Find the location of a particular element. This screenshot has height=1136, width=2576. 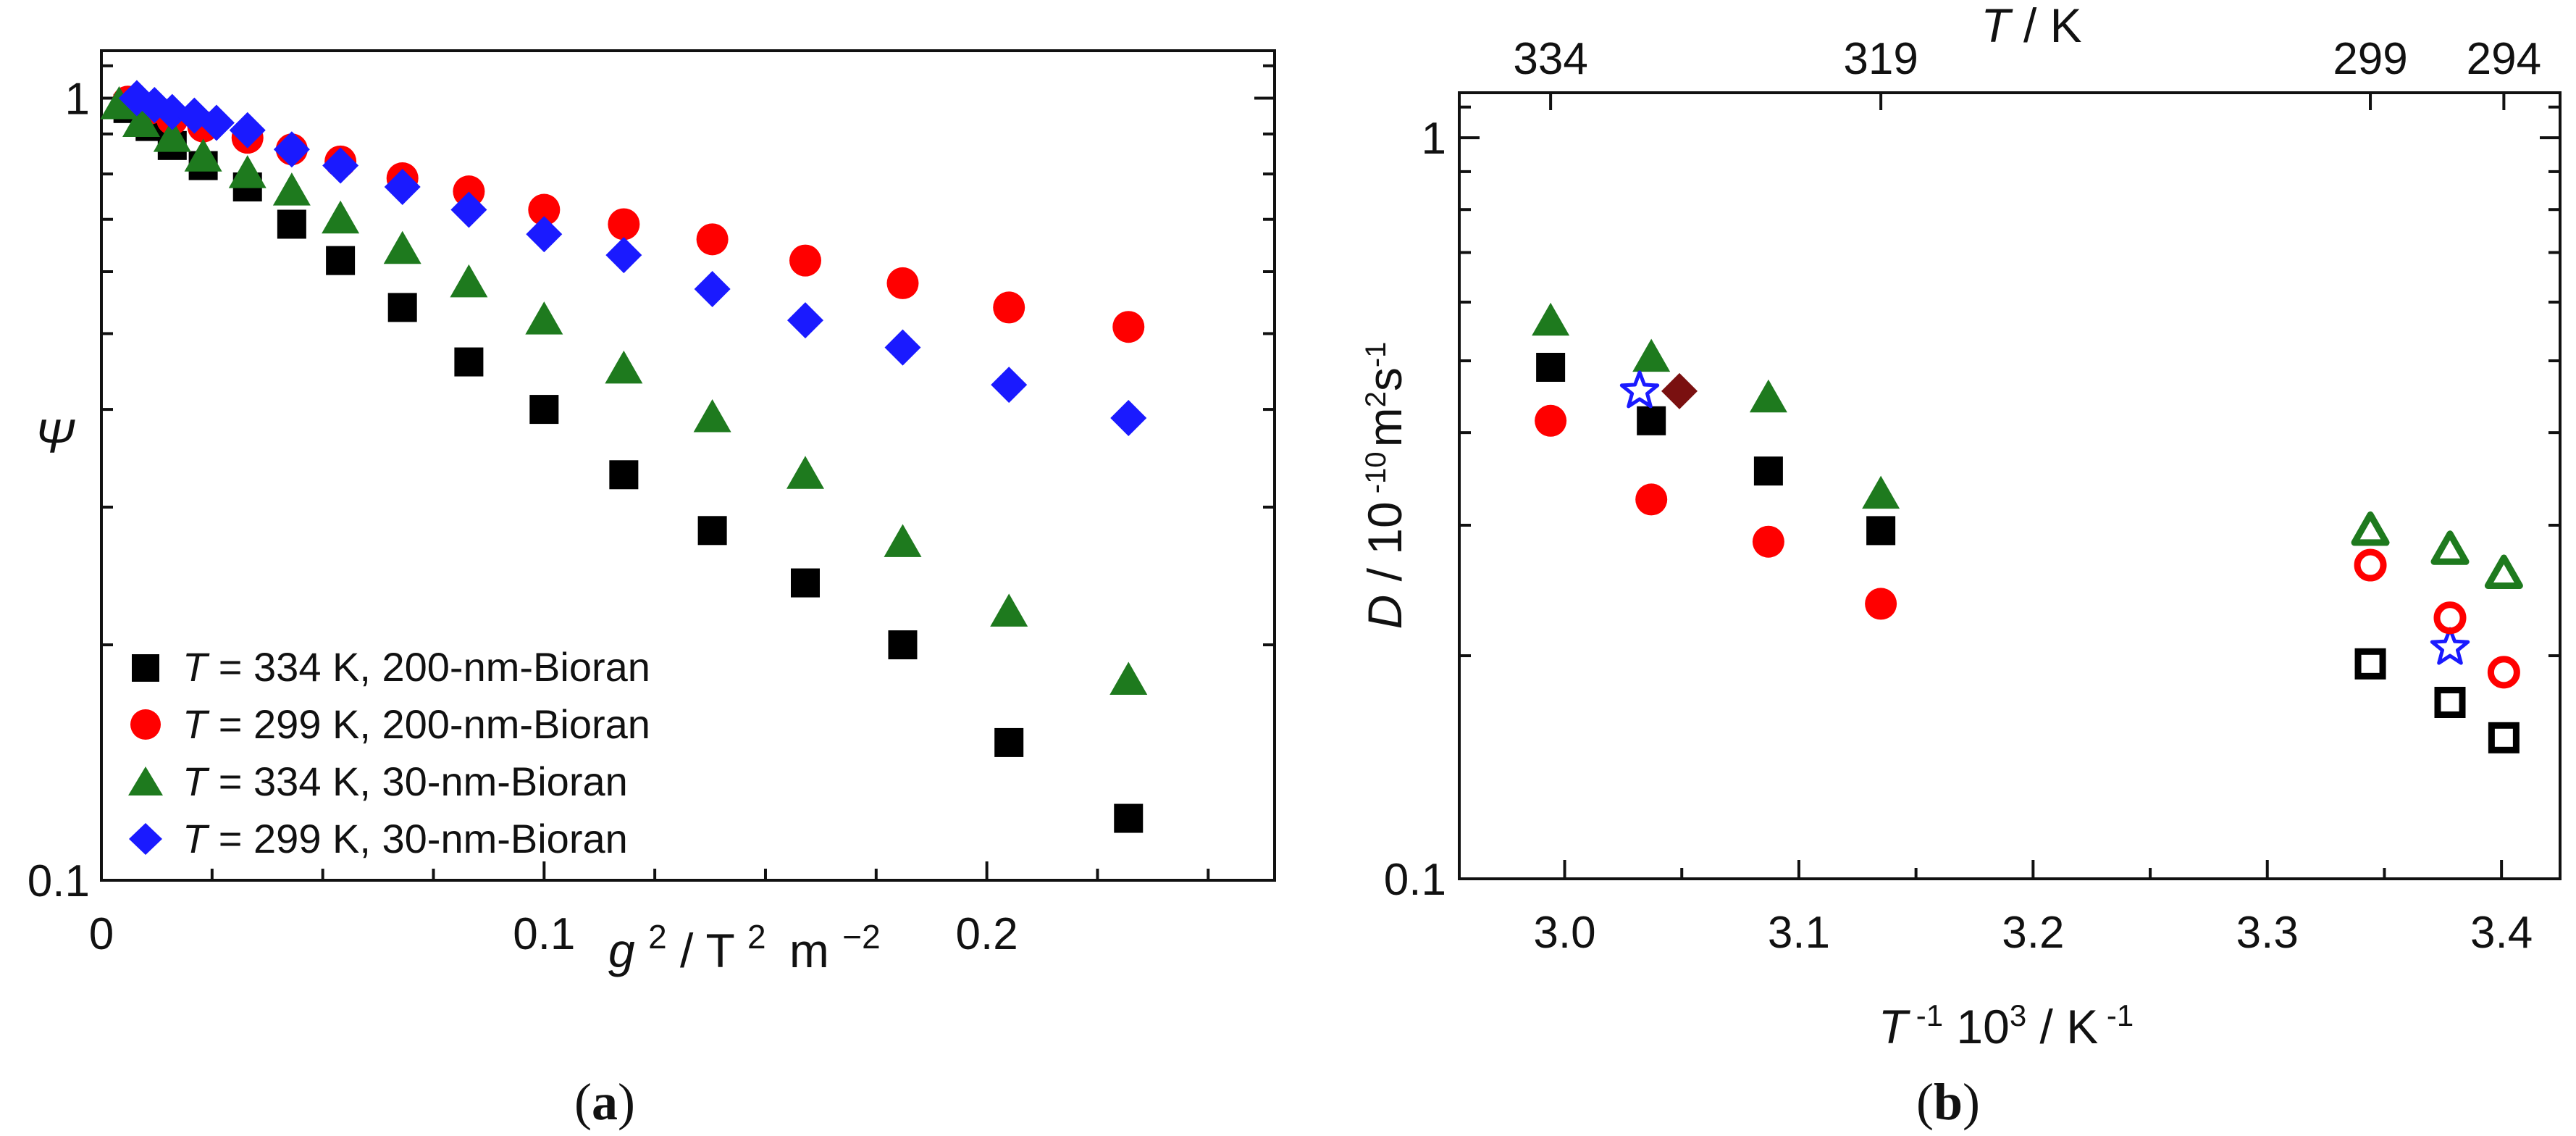

panel-a-x-axis-title: g 2 / T 2 m −2 is located at coordinates (744, 941).